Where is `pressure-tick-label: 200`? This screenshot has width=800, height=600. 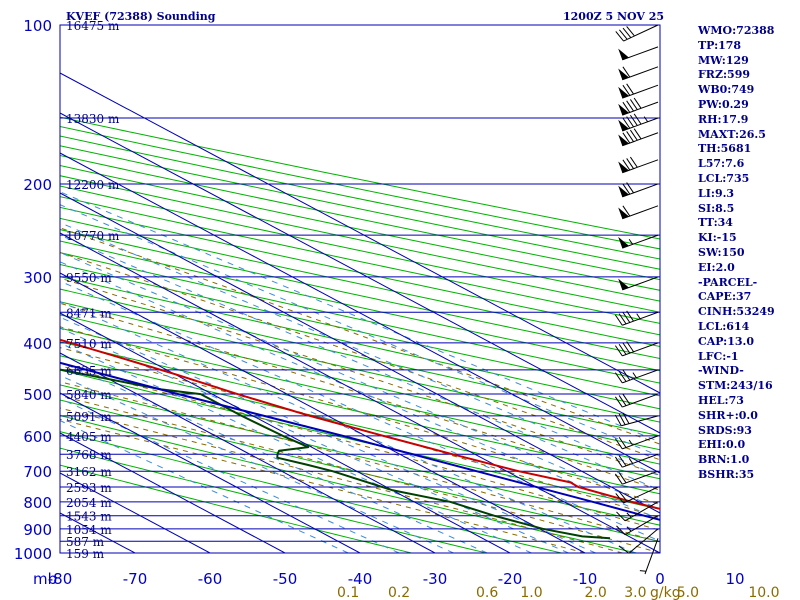 pressure-tick-label: 200 is located at coordinates (37, 185).